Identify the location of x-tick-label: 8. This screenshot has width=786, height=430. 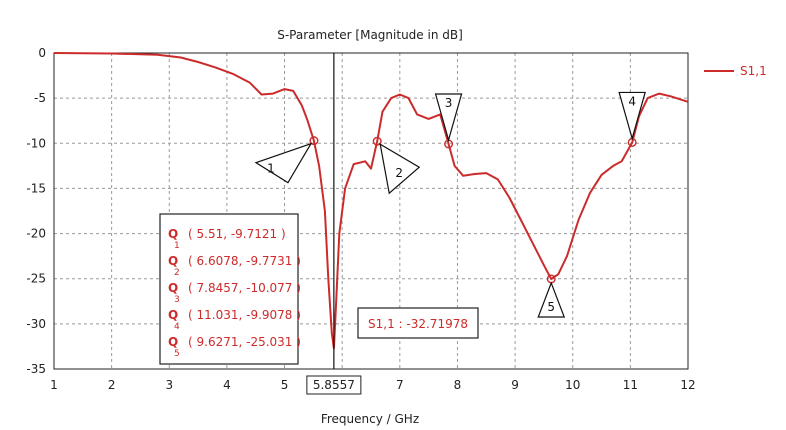
(458, 385).